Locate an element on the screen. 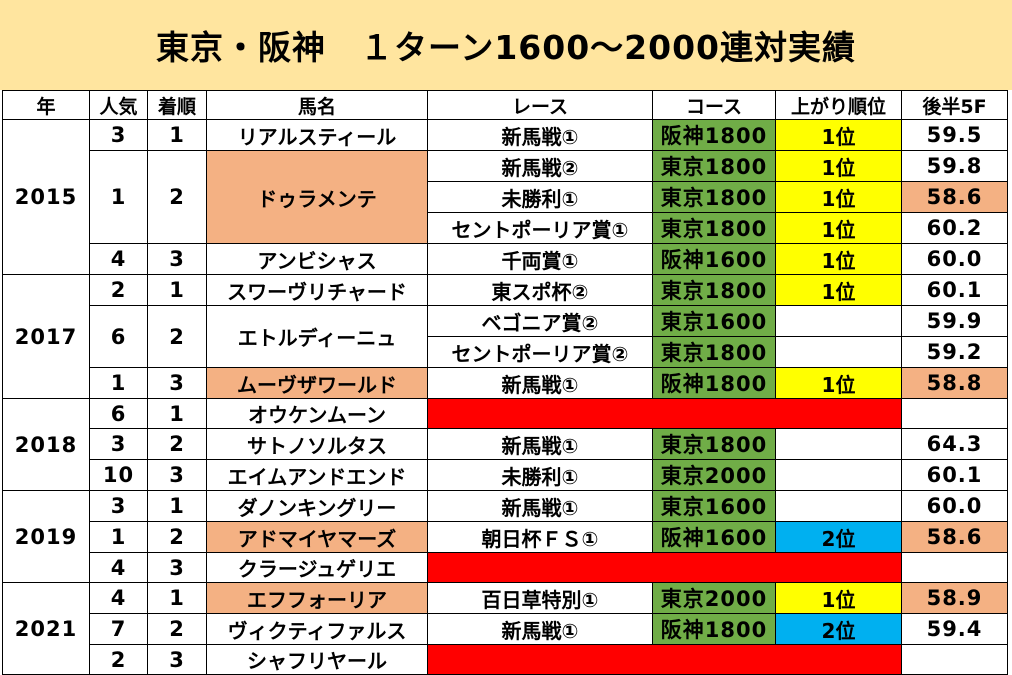 This screenshot has width=1012, height=675. horse-name-cell: ドゥラメンテ is located at coordinates (317, 197).